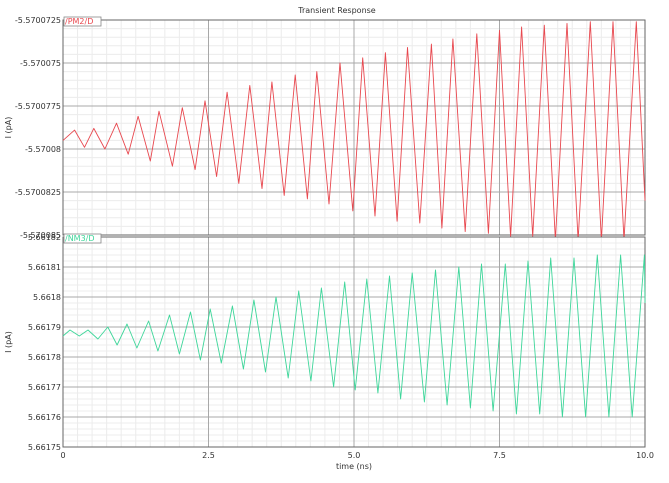  I want to click on y-tick-label: -5.570075, so click(40, 63).